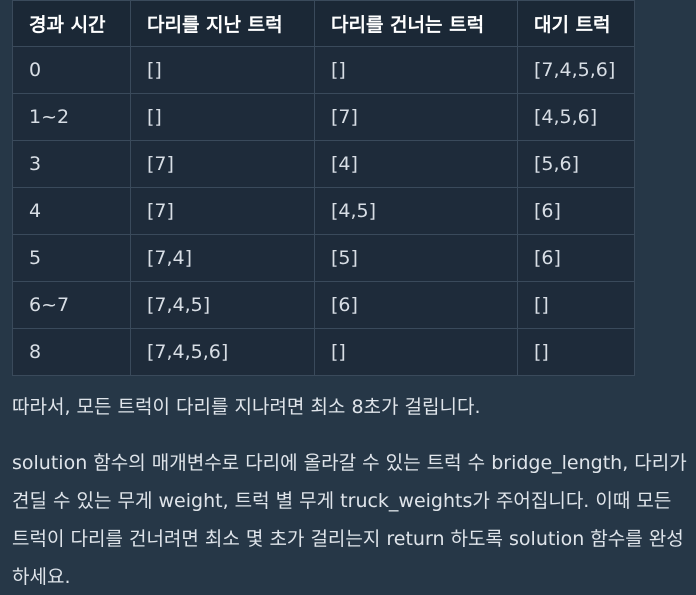 Image resolution: width=696 pixels, height=595 pixels. What do you see at coordinates (416, 117) in the screenshot?
I see `cell-crossing-trucks: [7]` at bounding box center [416, 117].